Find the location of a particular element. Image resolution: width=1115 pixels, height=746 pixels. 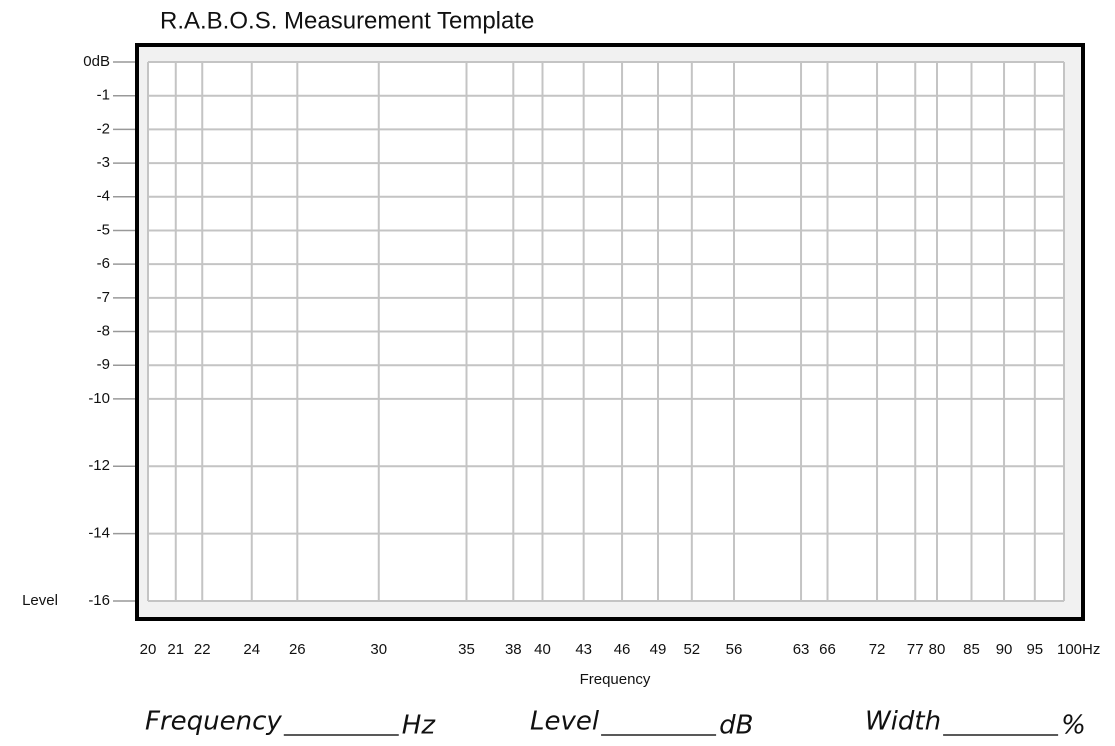

y-tick-label: -3 is located at coordinates (103, 162).